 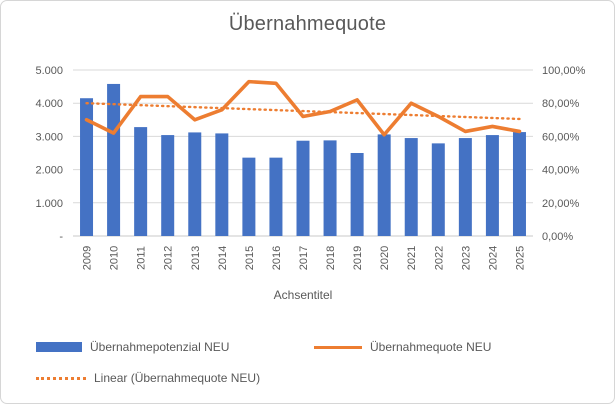 What do you see at coordinates (49, 204) in the screenshot?
I see `left-axis-tick-label: 1.000` at bounding box center [49, 204].